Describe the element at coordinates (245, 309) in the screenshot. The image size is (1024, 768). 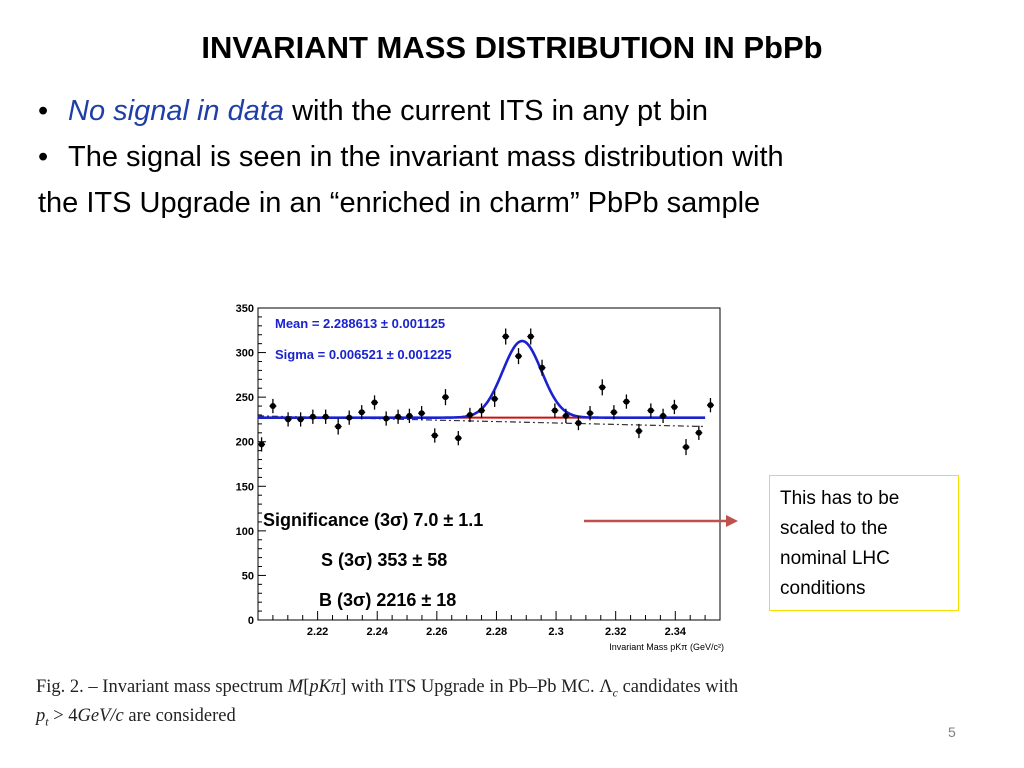
I see `y-tick-label: 350` at that location.